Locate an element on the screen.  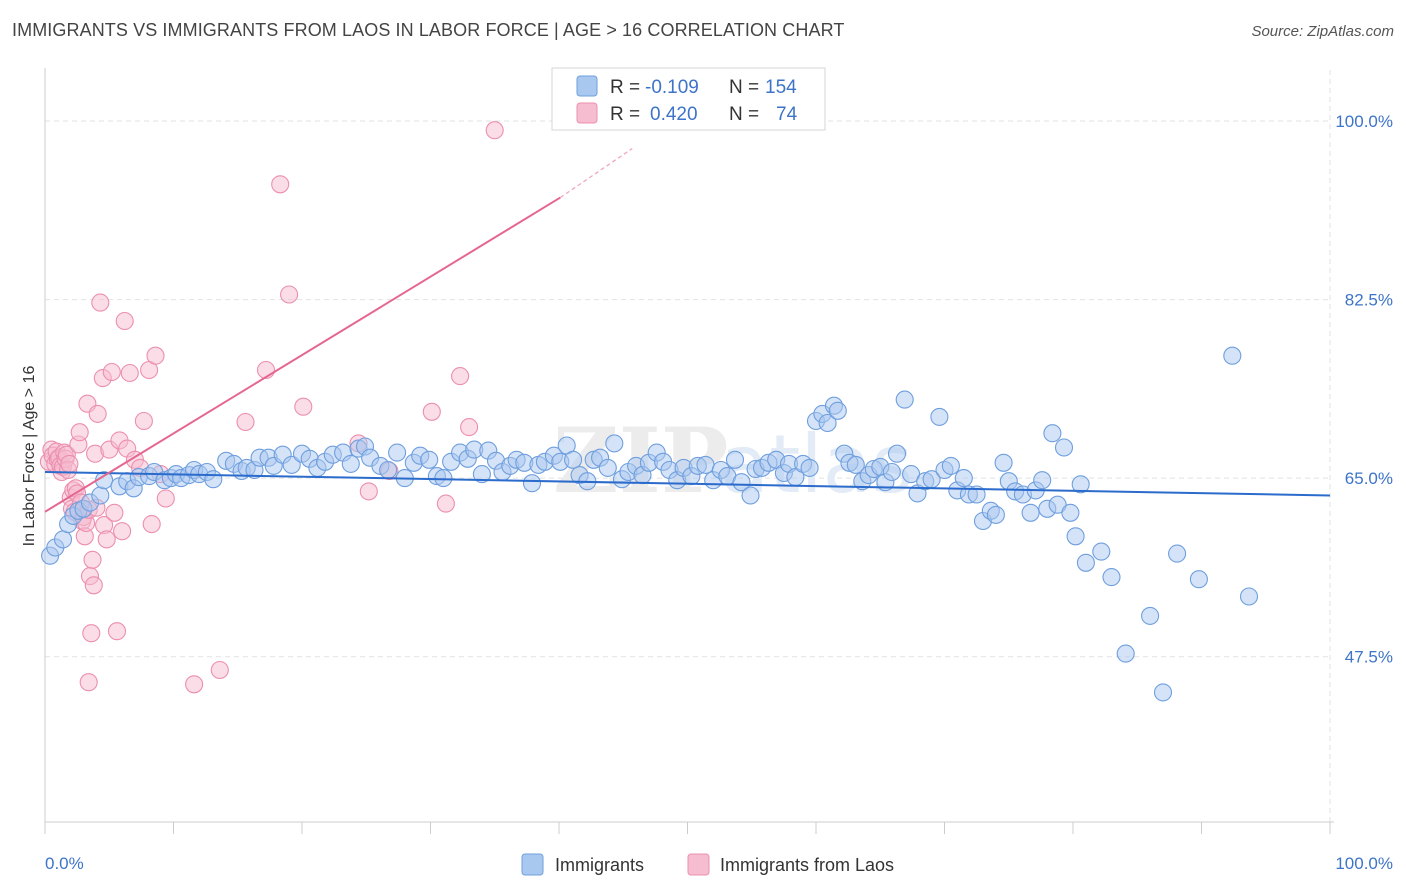
legend-n-label-1: N = is located at coordinates (744, 87).